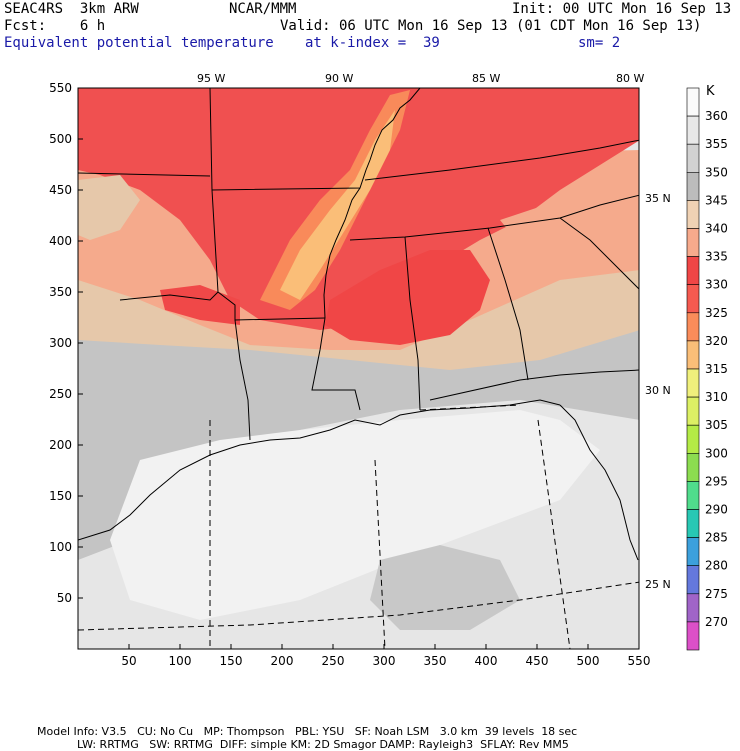 Image resolution: width=740 pixels, height=751 pixels. Describe the element at coordinates (486, 661) in the screenshot. I see `x-tick-label: 400` at that location.